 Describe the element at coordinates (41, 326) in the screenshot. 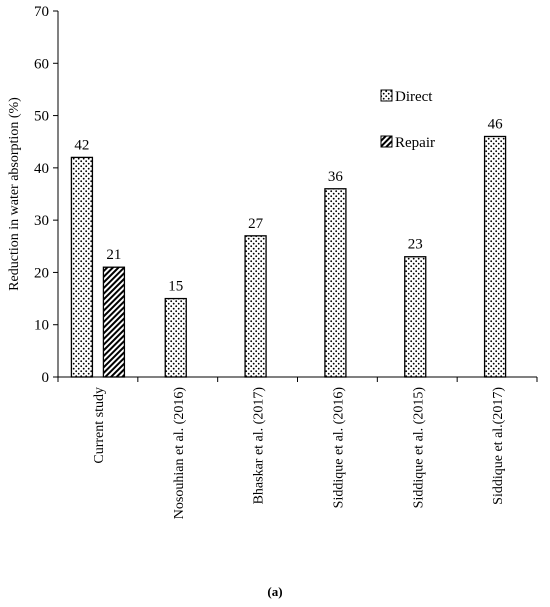

I see `y-tick-label: 10` at that location.